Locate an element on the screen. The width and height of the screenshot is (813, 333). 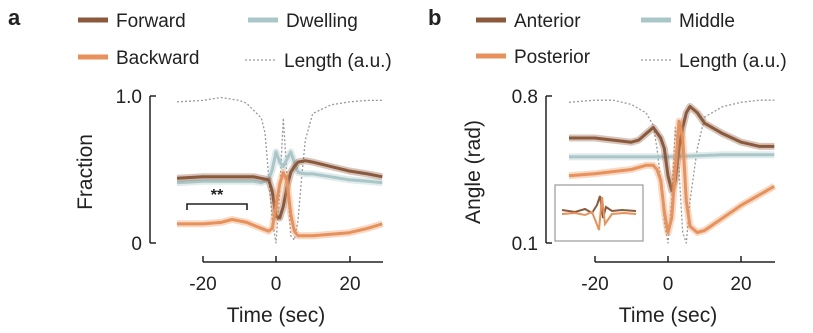
y-tick-label-a-bottom: 0 is located at coordinates (136, 244).